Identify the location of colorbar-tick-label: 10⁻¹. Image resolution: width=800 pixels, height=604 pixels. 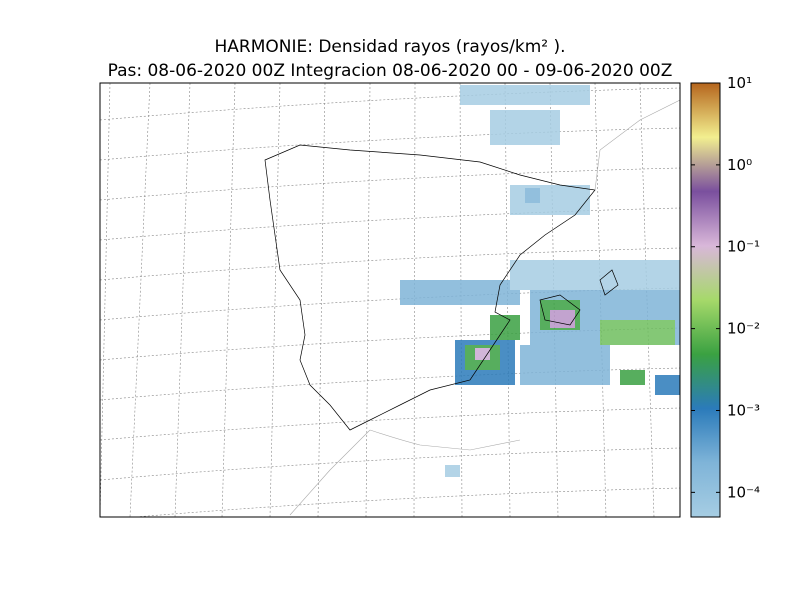
(743, 247).